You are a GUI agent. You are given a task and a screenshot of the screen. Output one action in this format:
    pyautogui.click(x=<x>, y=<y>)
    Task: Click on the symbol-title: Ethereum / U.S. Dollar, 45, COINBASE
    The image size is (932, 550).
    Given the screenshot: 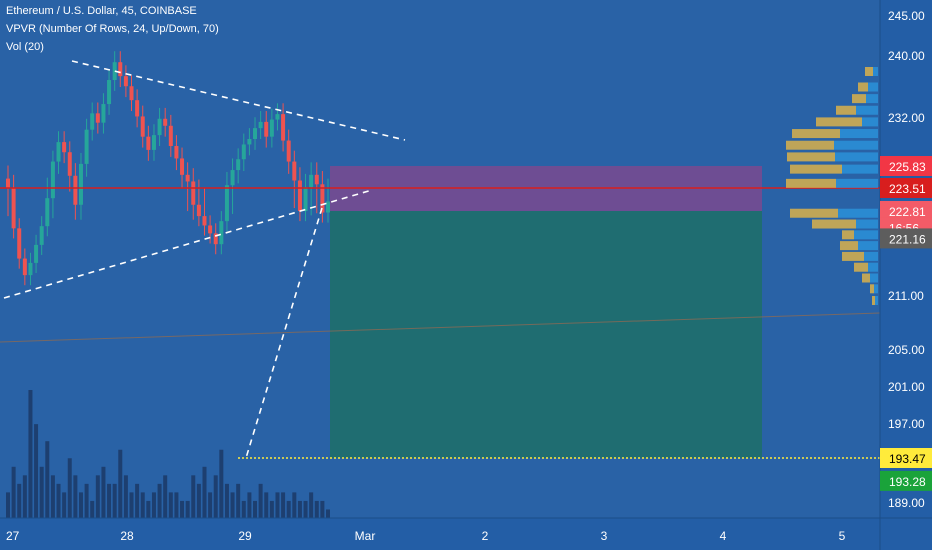 What is the action you would take?
    pyautogui.click(x=101, y=11)
    